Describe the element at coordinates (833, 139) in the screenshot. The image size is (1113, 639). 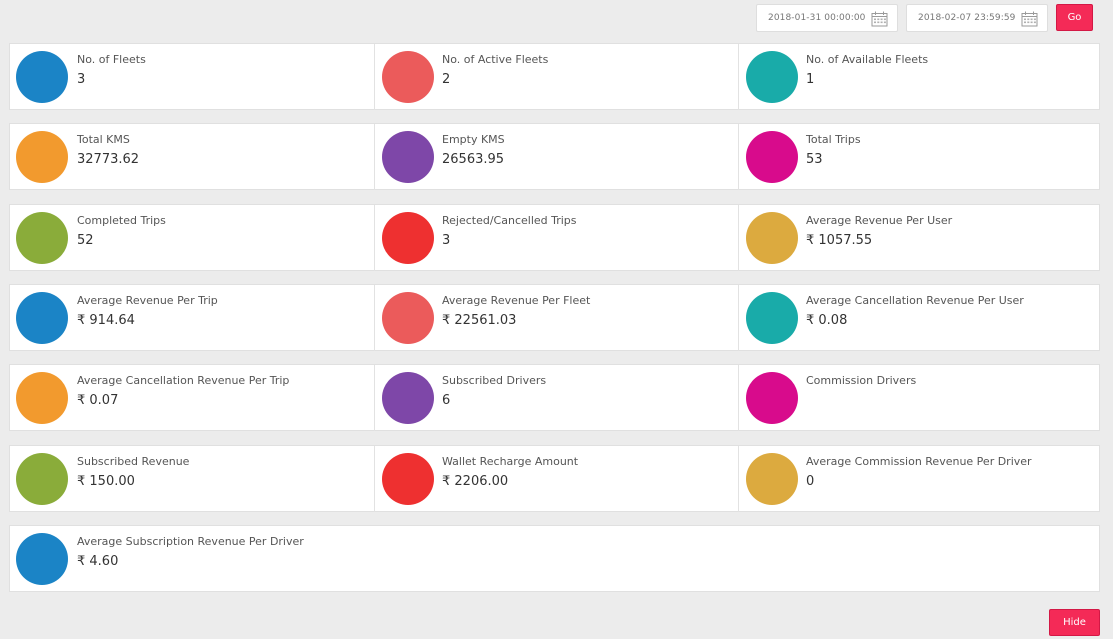
I see `stat-label: Total Trips` at that location.